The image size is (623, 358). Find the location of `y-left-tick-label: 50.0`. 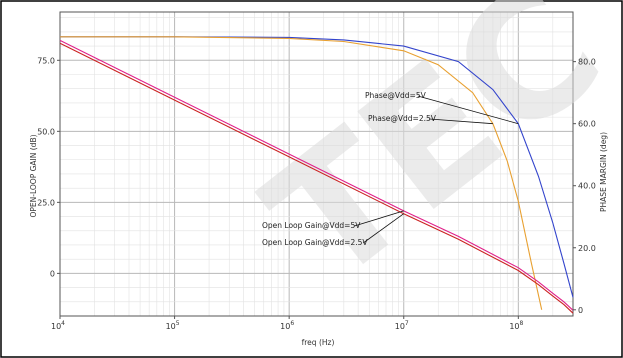

y-left-tick-label: 50.0 is located at coordinates (46, 131).